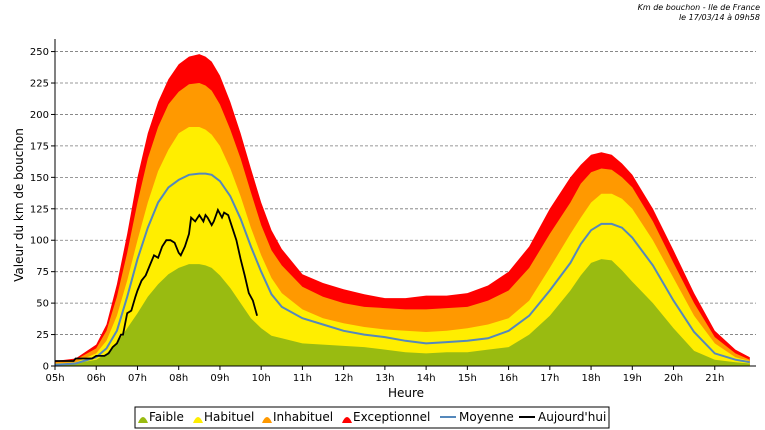 The height and width of the screenshot is (430, 765). What do you see at coordinates (198, 420) in the screenshot?
I see `legend-swatch-habituel` at bounding box center [198, 420].